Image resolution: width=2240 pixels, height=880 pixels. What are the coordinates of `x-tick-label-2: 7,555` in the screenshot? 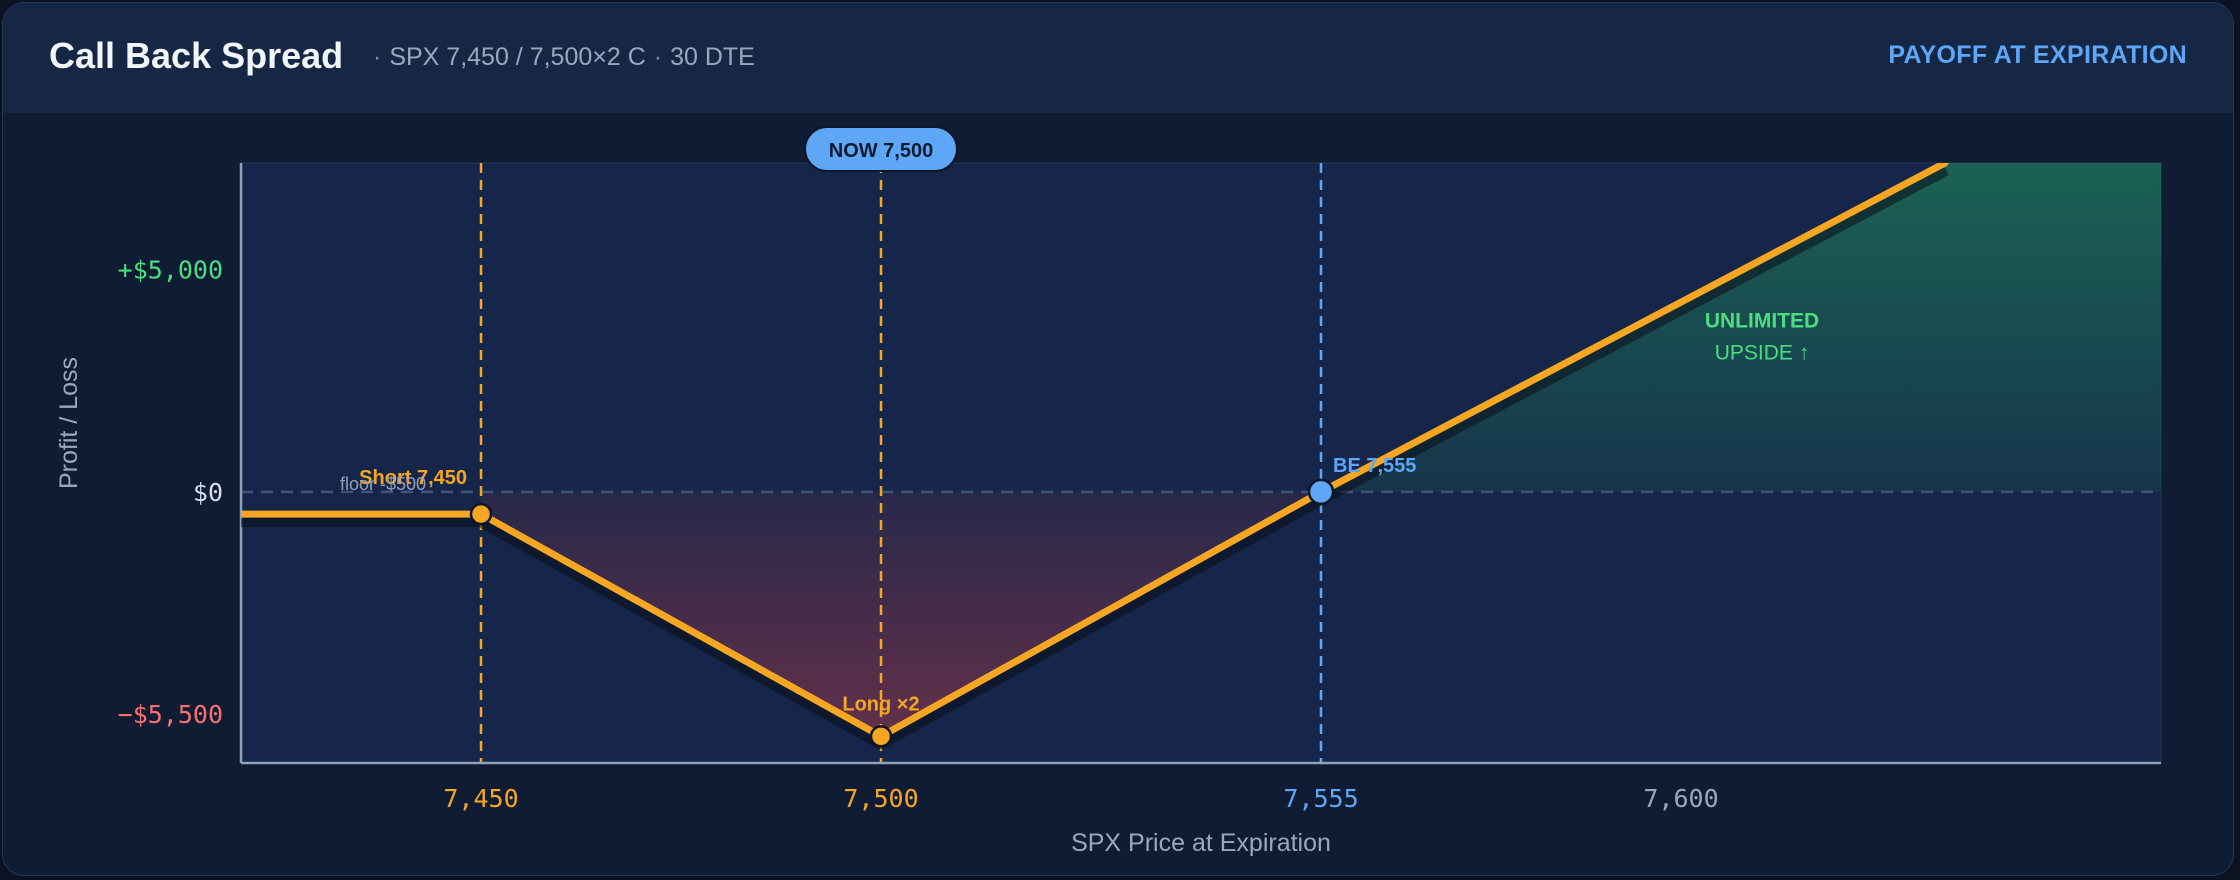 It's located at (1320, 798).